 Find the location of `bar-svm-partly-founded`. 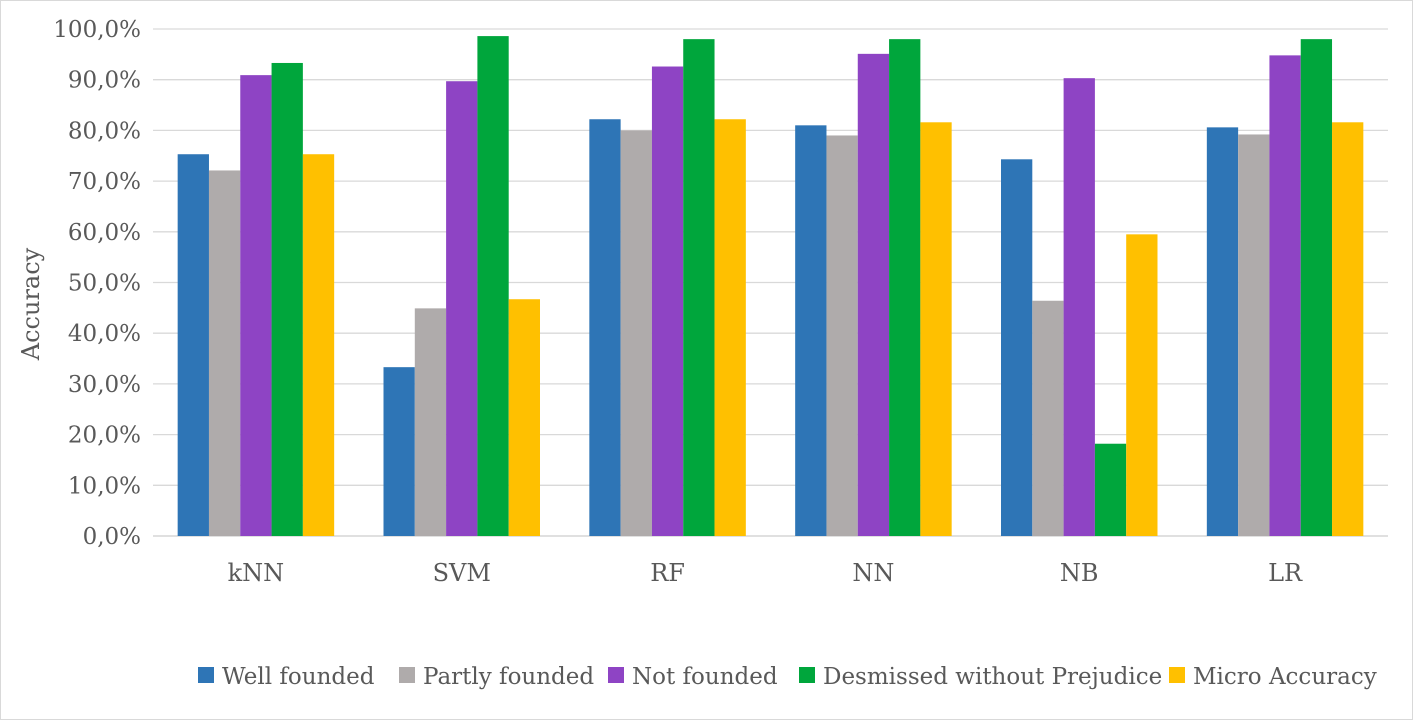

bar-svm-partly-founded is located at coordinates (430, 422).